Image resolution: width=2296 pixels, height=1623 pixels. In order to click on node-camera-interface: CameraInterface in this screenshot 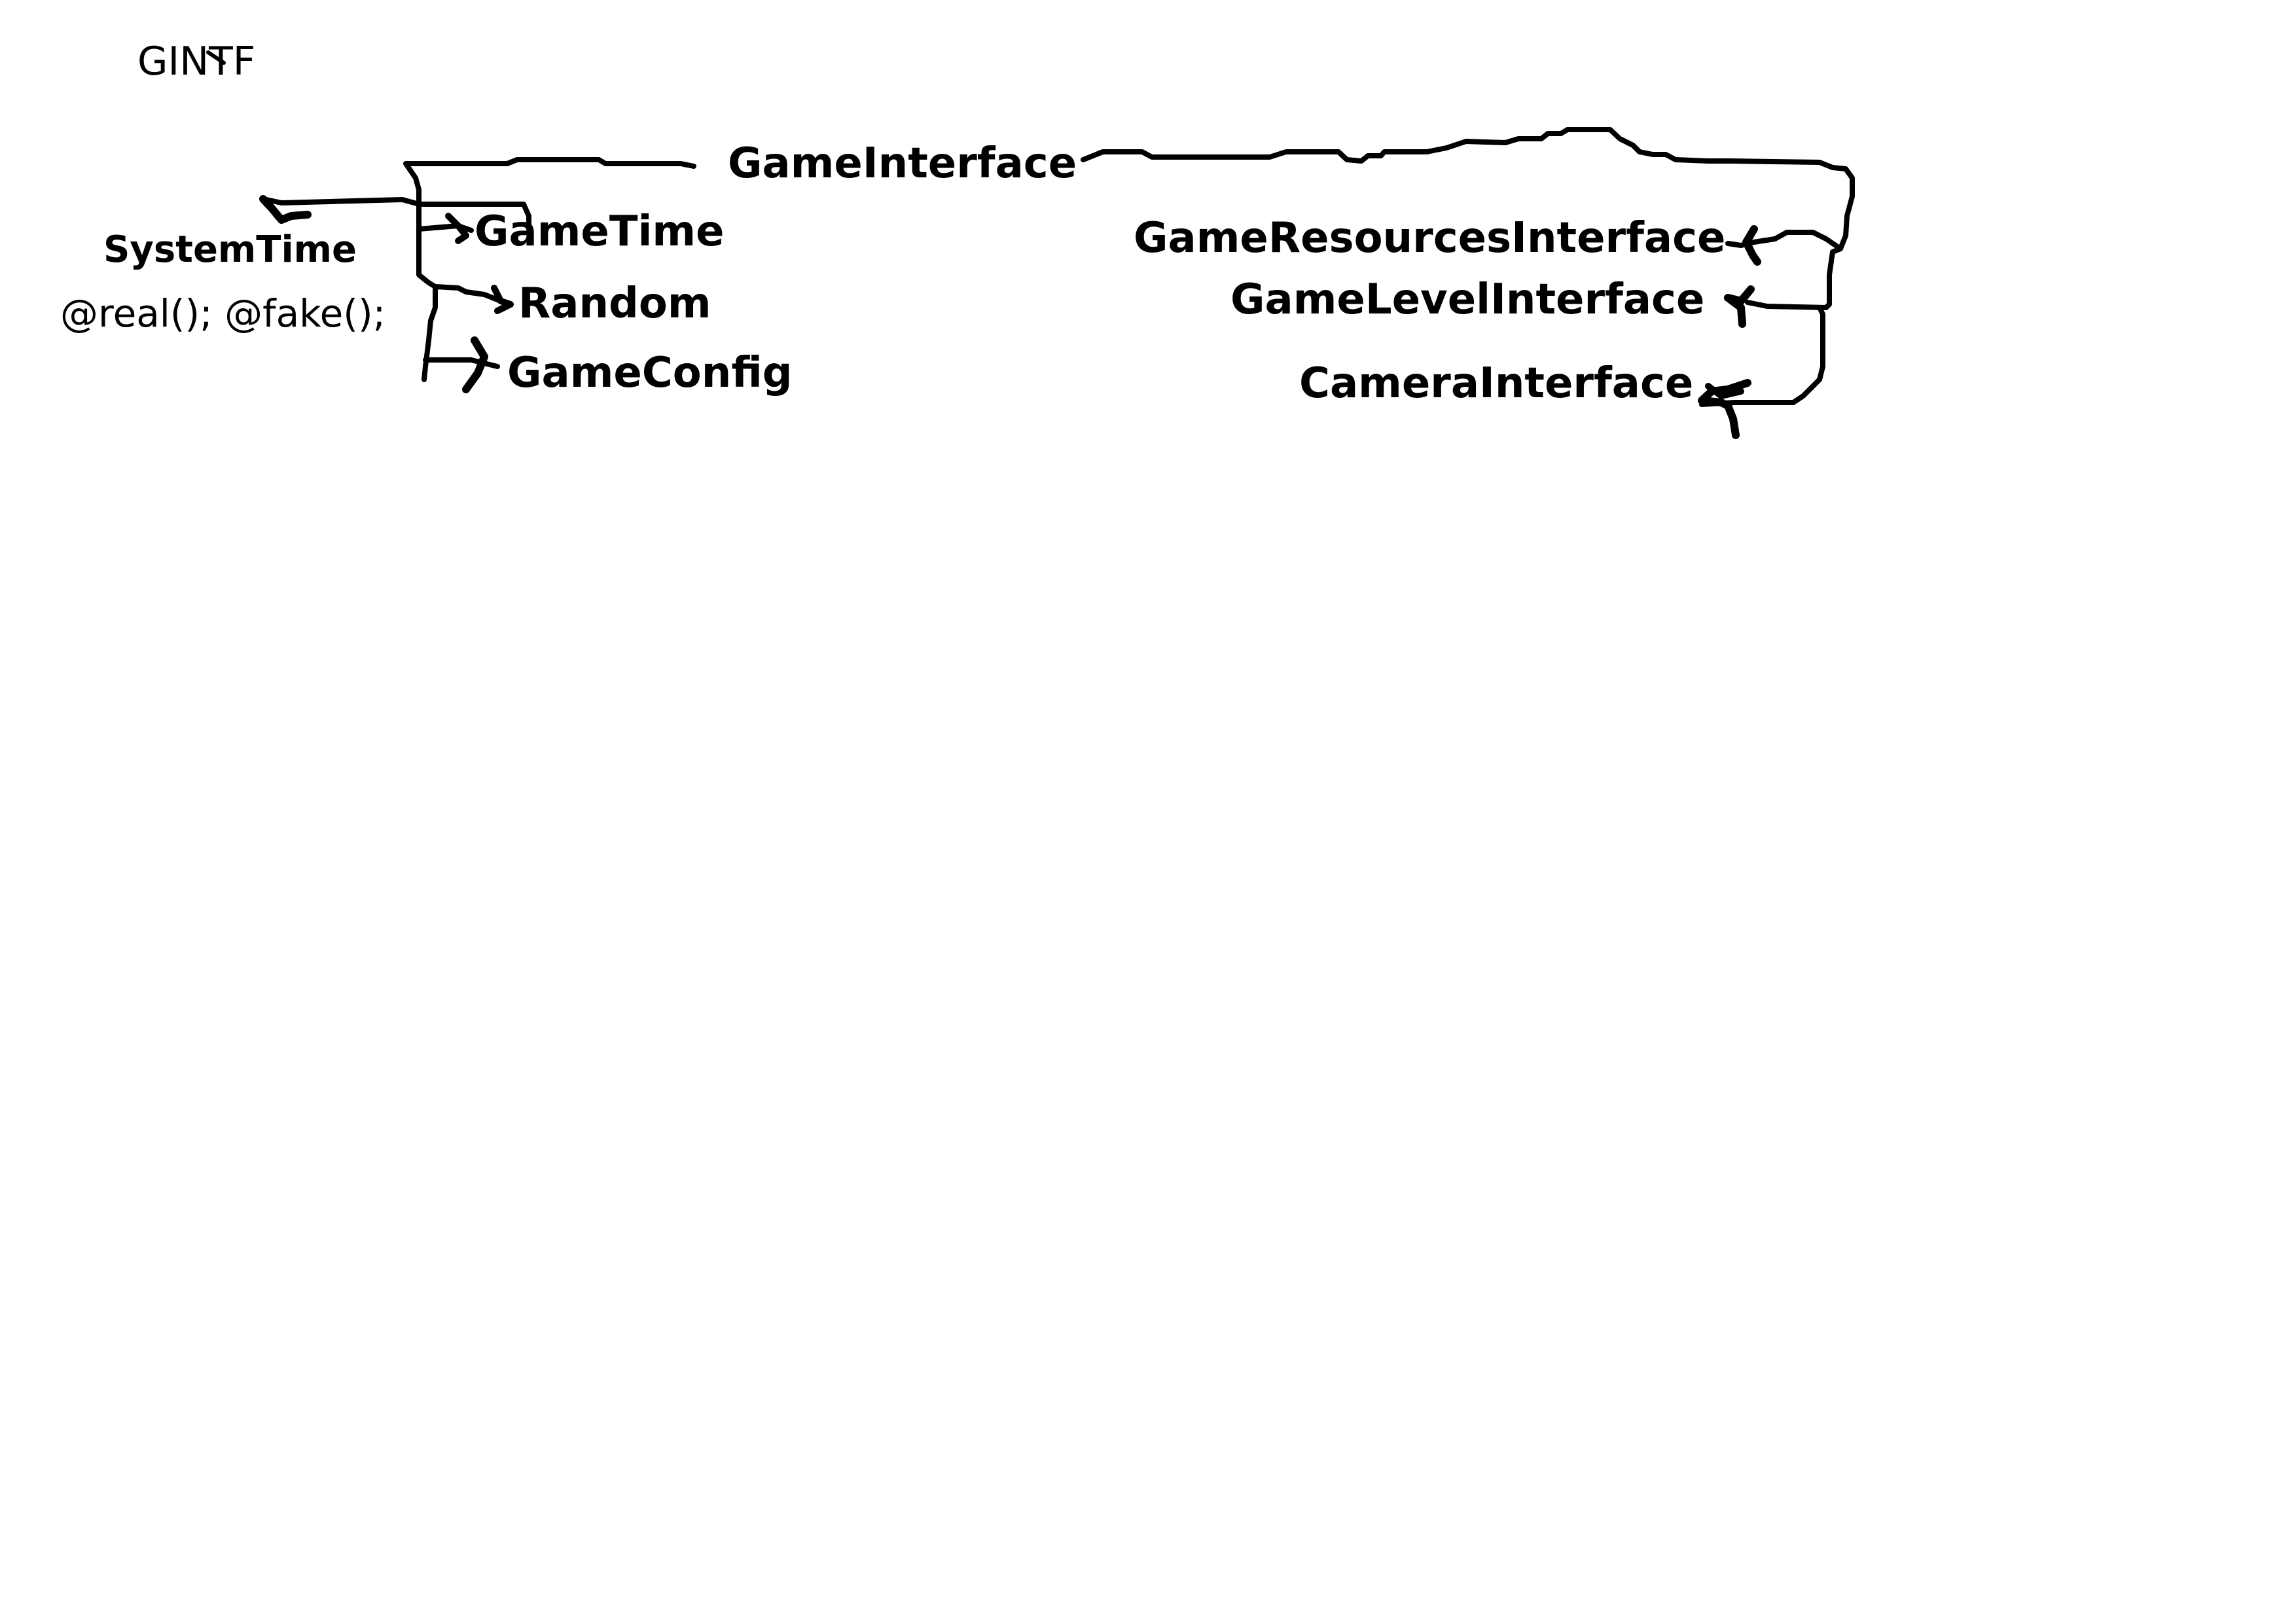, I will do `click(1496, 384)`.